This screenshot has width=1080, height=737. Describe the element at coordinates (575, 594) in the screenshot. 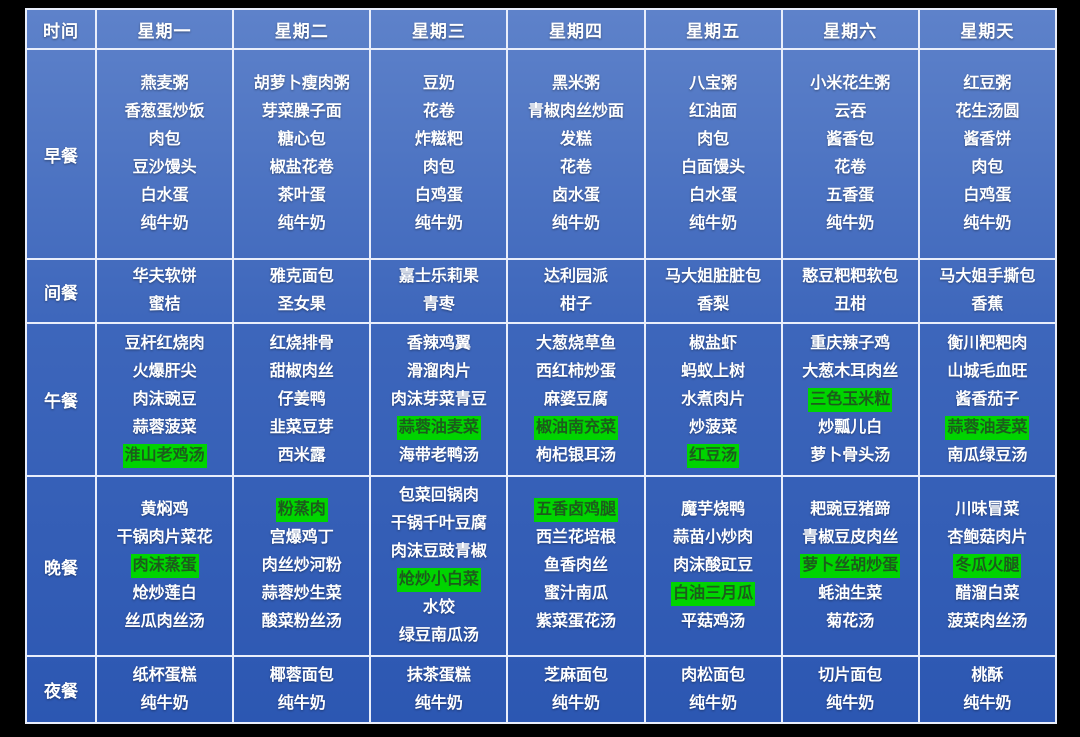

I see `menu-item: 蜜汁南瓜` at that location.